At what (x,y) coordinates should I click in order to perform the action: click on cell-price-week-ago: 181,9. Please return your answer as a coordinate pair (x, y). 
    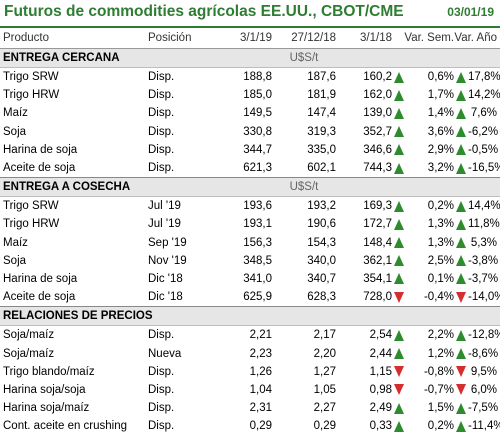
    Looking at the image, I should click on (321, 95).